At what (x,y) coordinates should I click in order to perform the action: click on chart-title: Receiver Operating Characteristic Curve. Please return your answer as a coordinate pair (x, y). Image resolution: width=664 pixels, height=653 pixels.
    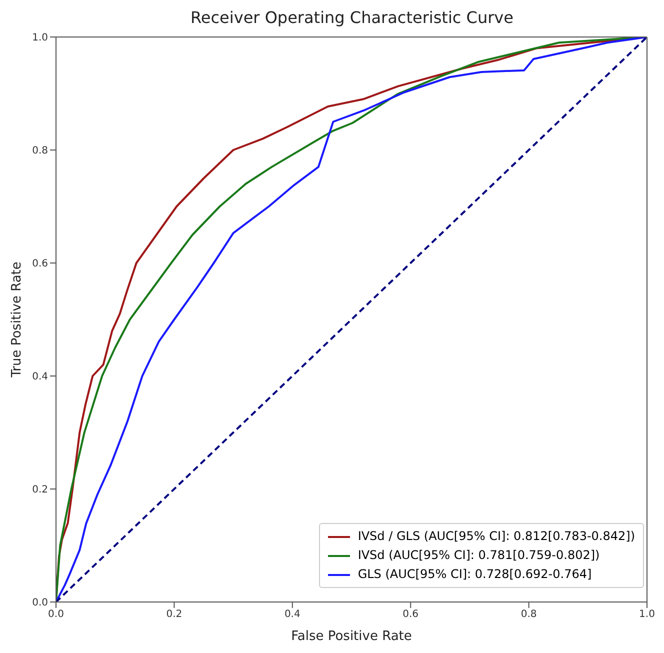
    Looking at the image, I should click on (352, 18).